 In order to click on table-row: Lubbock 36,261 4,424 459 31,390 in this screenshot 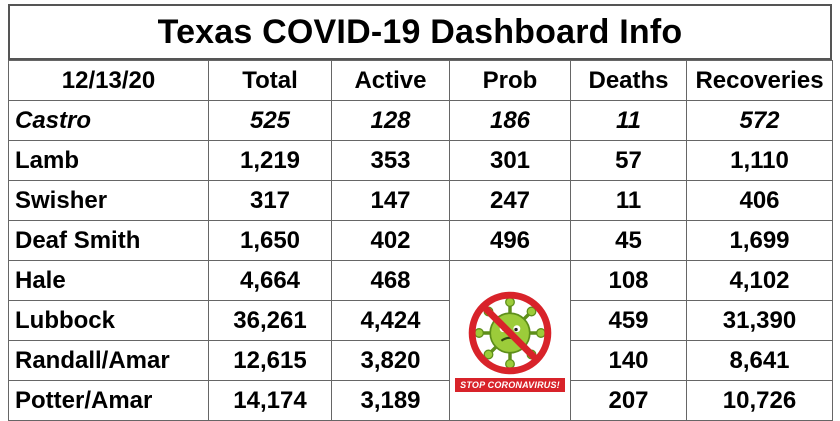, I will do `click(420, 320)`.